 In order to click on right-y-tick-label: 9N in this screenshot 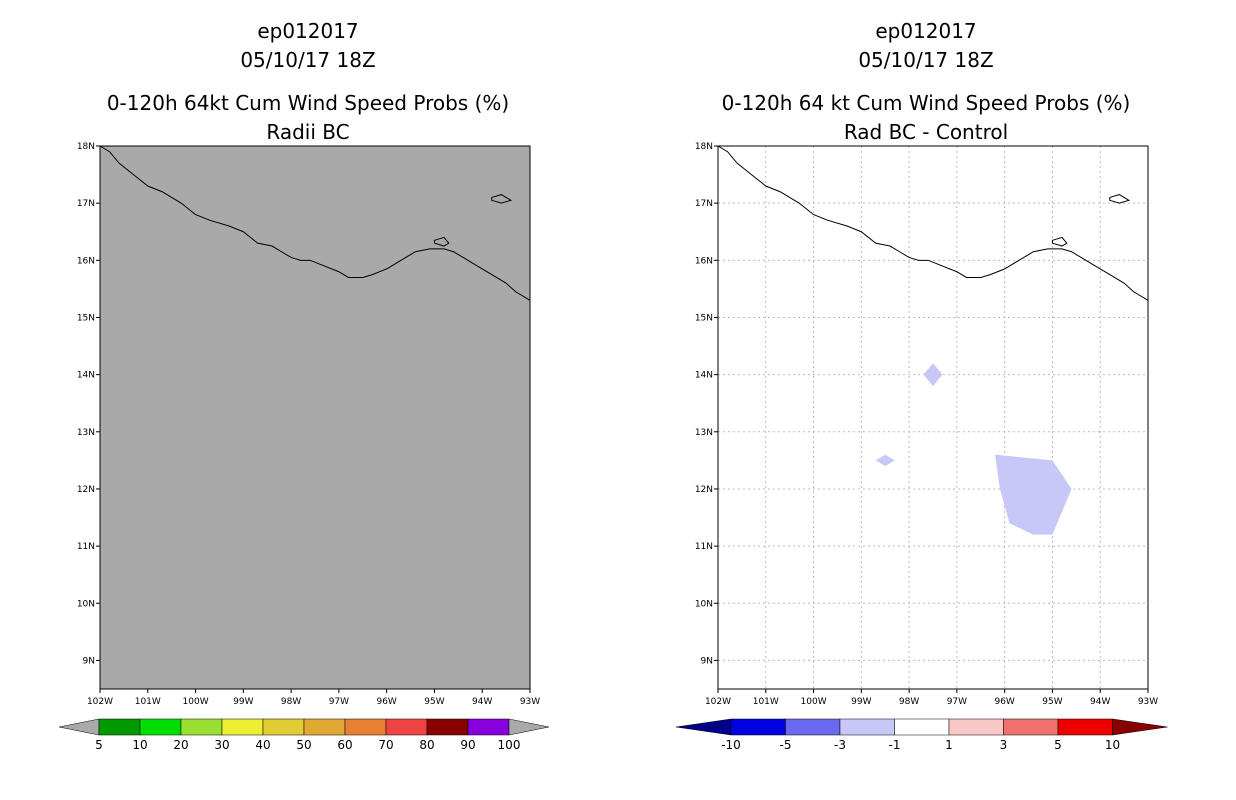, I will do `click(707, 661)`.